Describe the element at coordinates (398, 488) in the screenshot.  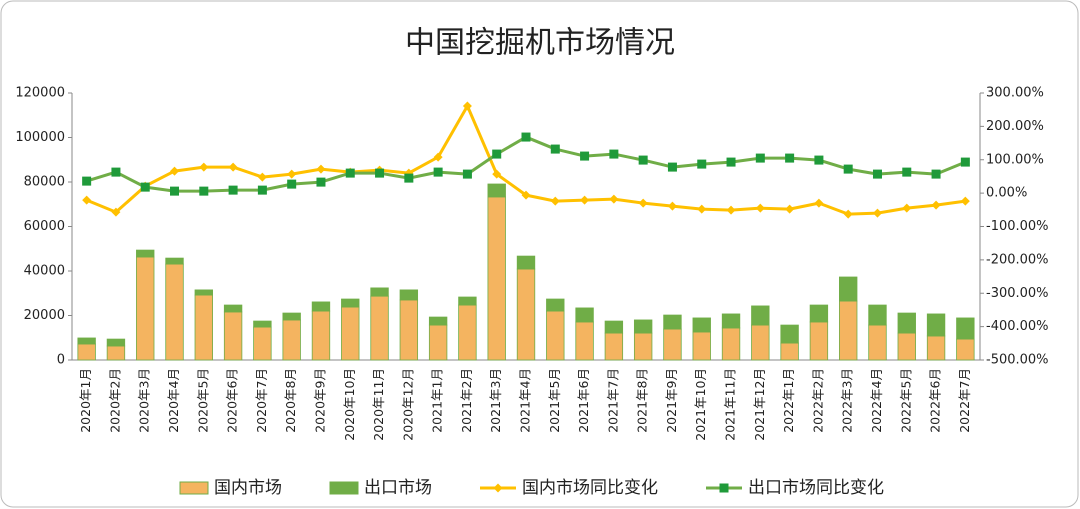
I see `legend-label: 出口市场` at that location.